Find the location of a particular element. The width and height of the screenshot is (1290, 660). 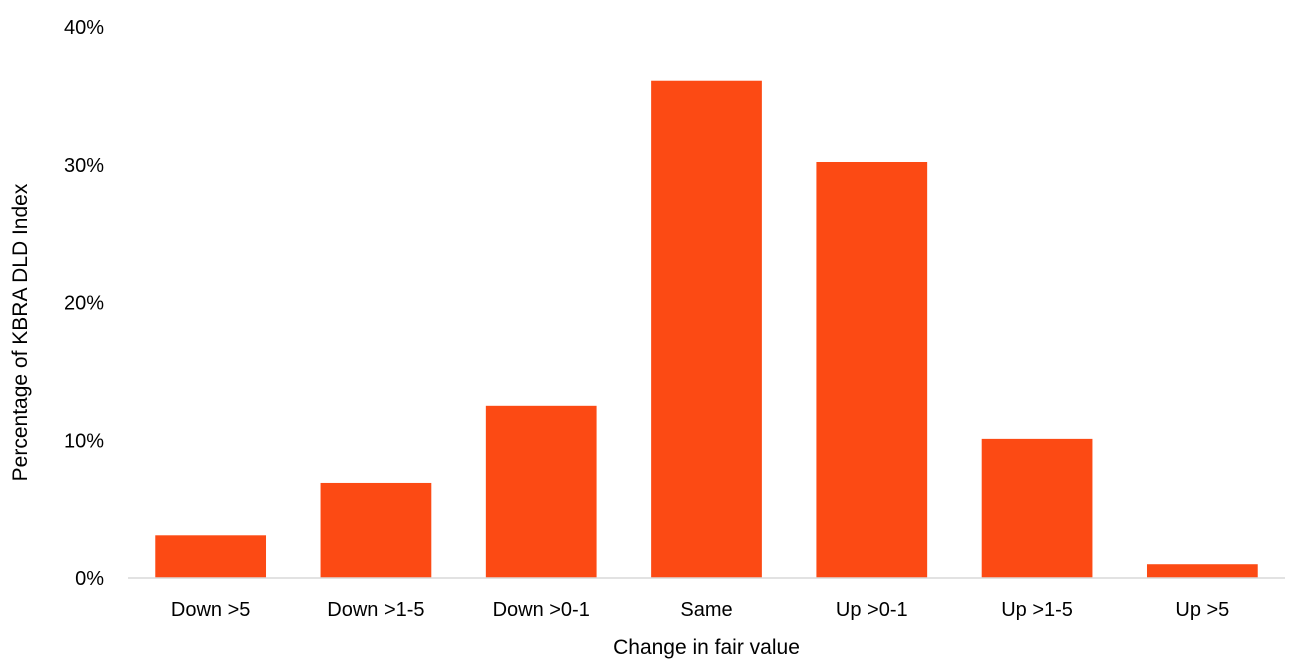

y-tick-label: 30% is located at coordinates (84, 166).